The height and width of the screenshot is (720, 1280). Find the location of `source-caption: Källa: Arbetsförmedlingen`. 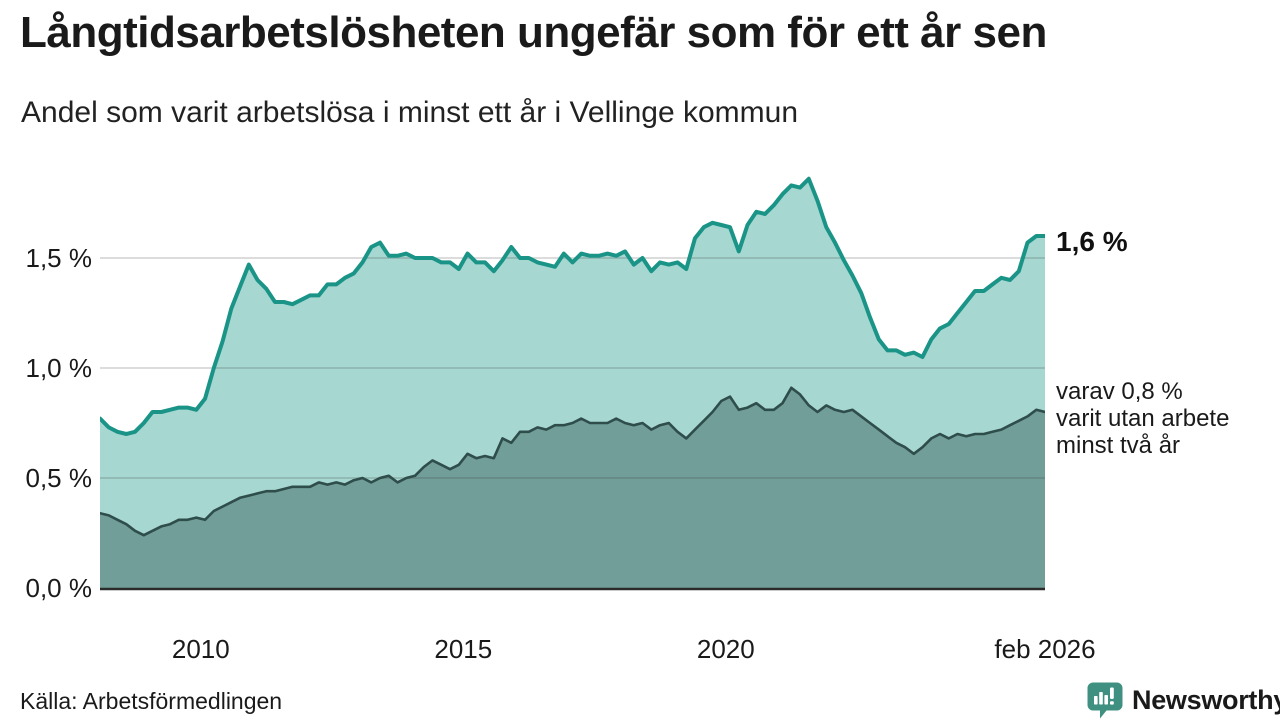

source-caption: Källa: Arbetsförmedlingen is located at coordinates (151, 701).